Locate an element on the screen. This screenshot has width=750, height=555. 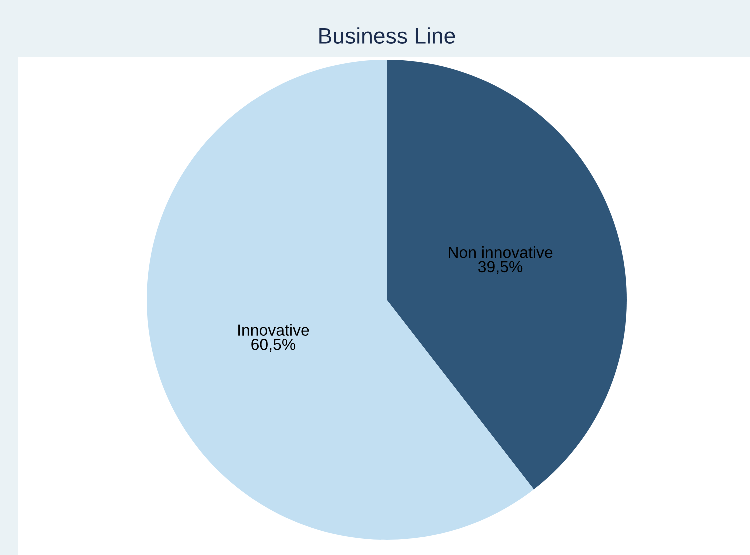
slice-label: Non innovative is located at coordinates (501, 252).